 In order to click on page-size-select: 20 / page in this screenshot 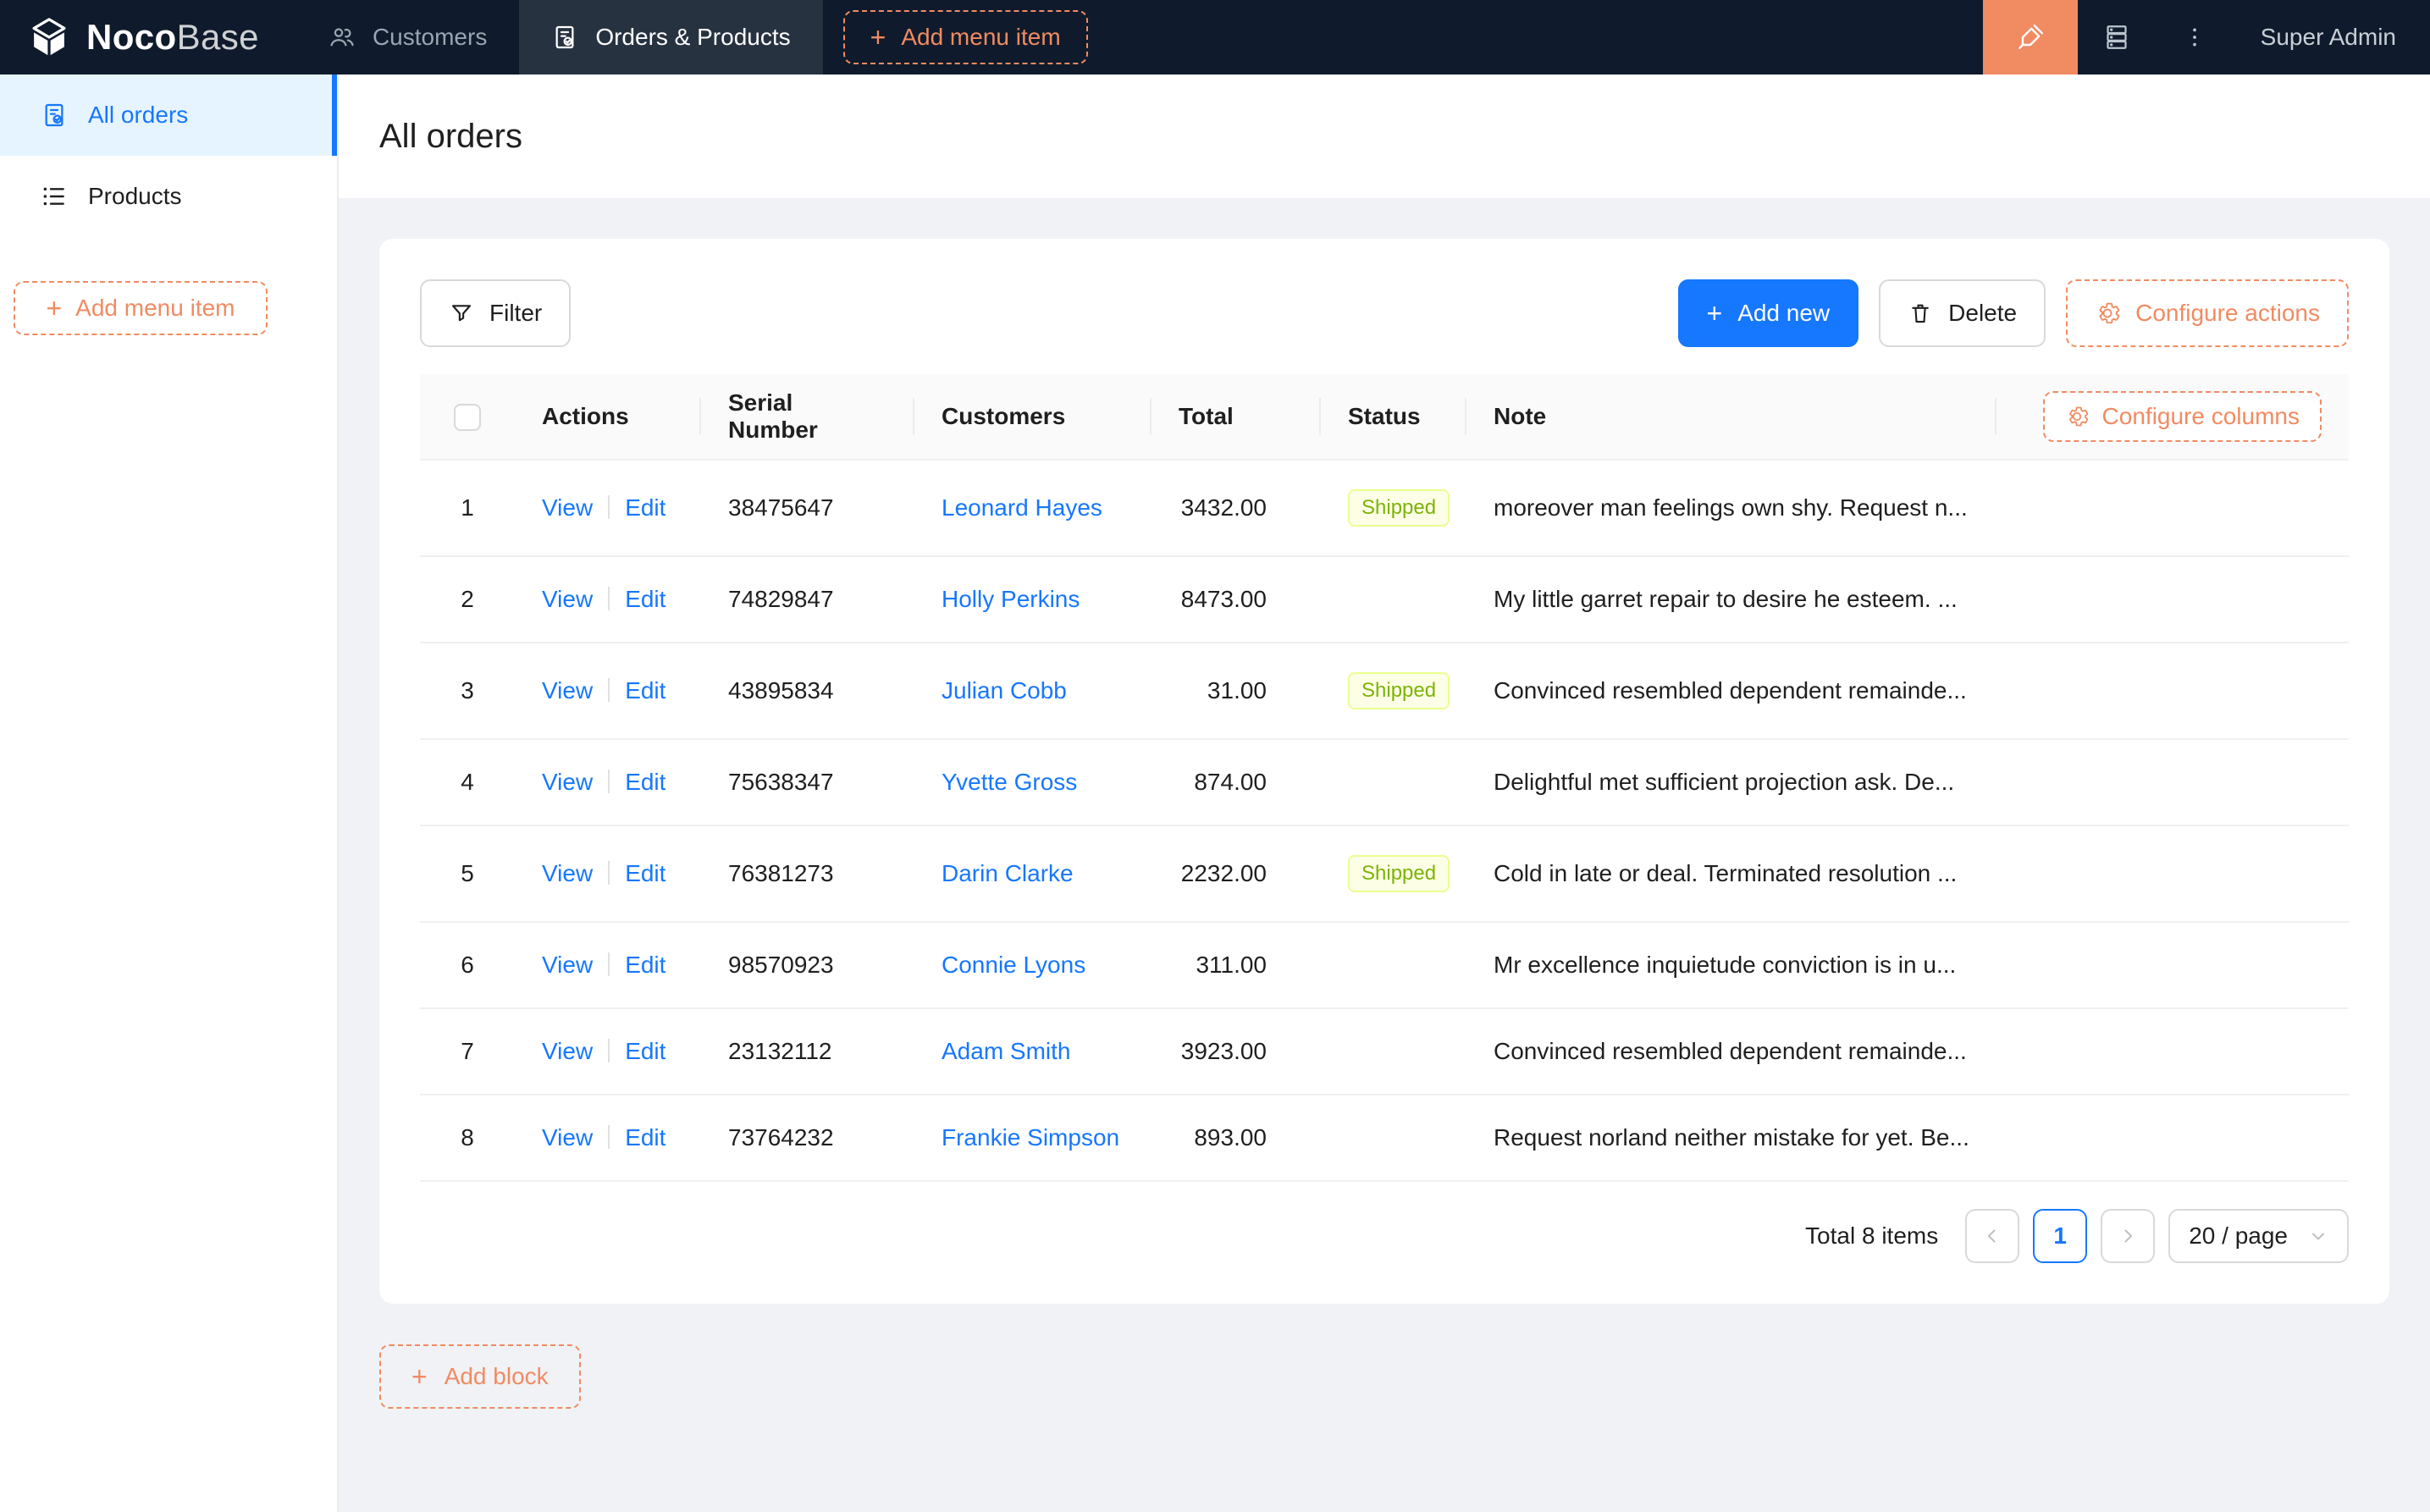, I will do `click(2258, 1236)`.